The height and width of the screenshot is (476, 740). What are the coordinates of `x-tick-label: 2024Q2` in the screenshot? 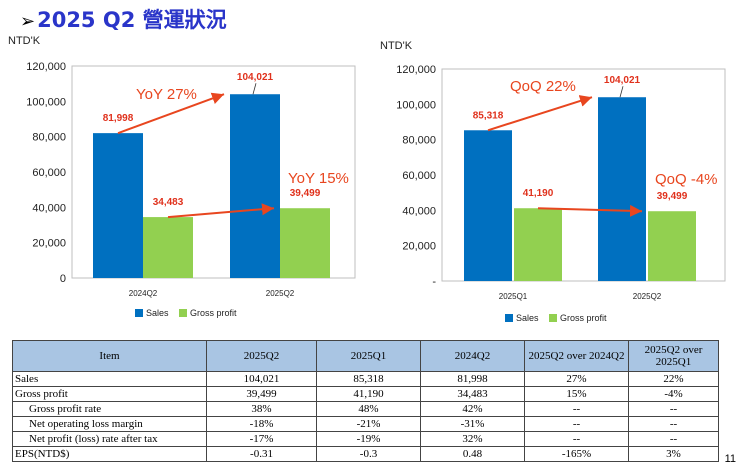 It's located at (143, 293).